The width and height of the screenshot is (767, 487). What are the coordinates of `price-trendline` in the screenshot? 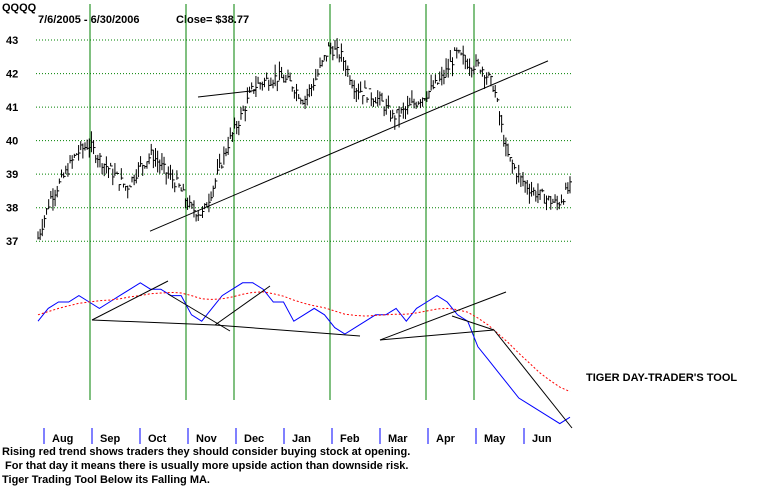 It's located at (227, 93).